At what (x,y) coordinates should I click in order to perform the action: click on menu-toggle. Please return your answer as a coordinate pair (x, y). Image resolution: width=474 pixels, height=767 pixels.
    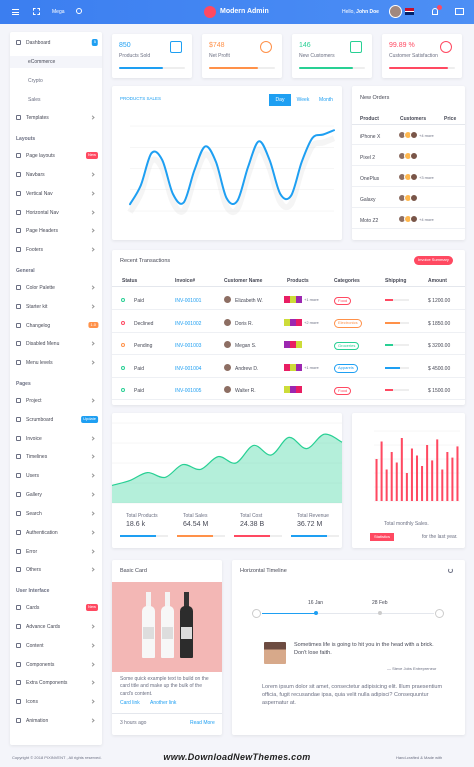
    Looking at the image, I should click on (15, 12).